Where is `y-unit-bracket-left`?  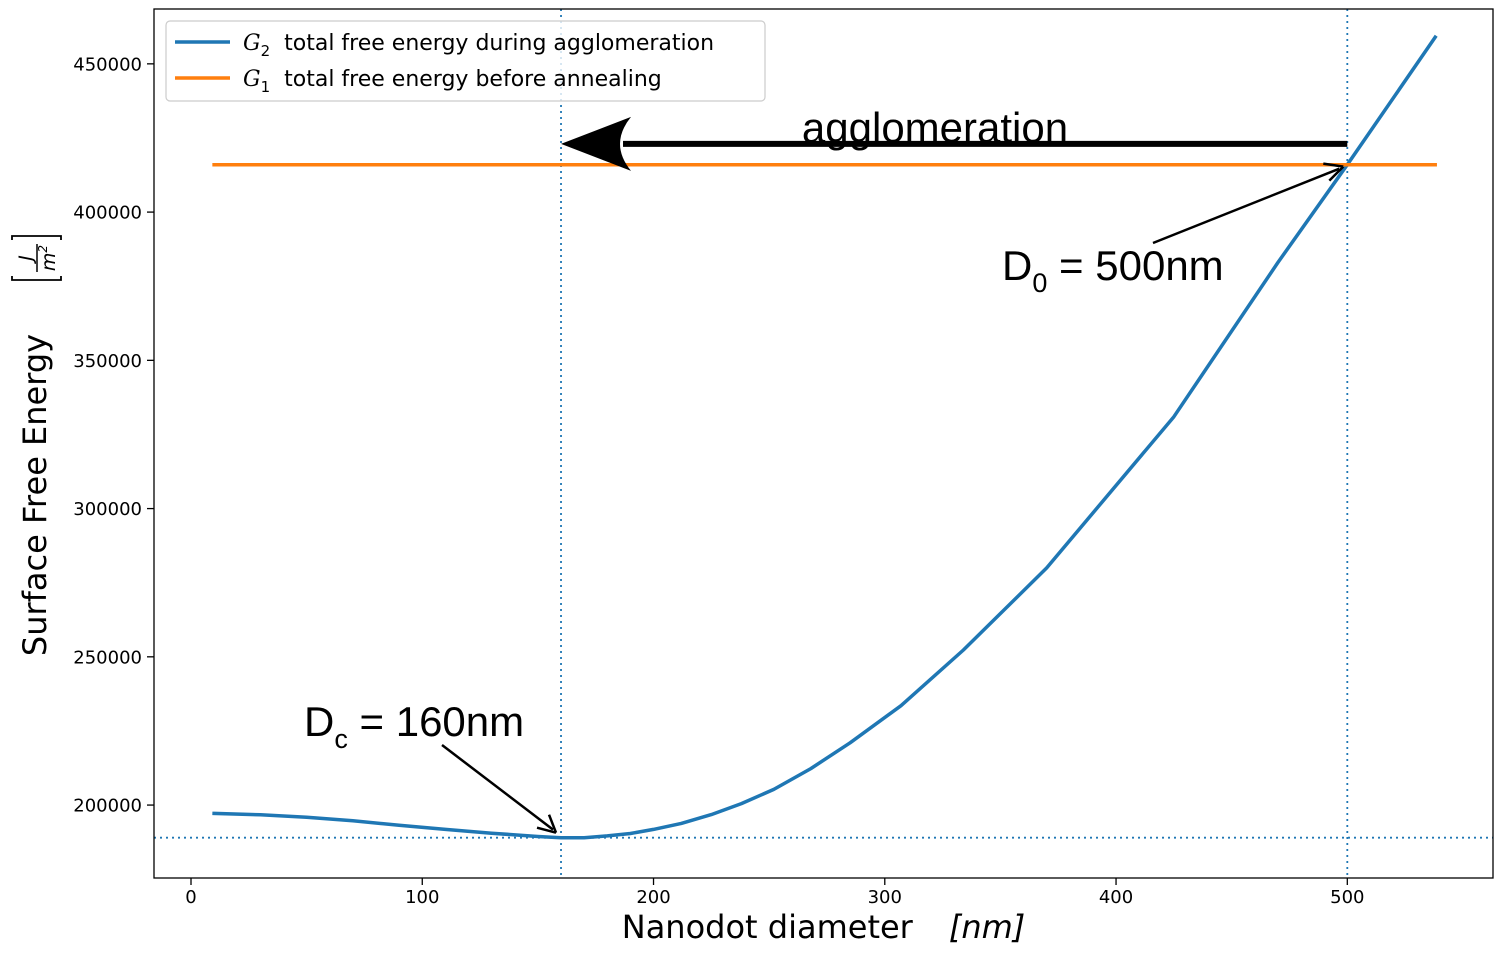 y-unit-bracket-left is located at coordinates (36, 278).